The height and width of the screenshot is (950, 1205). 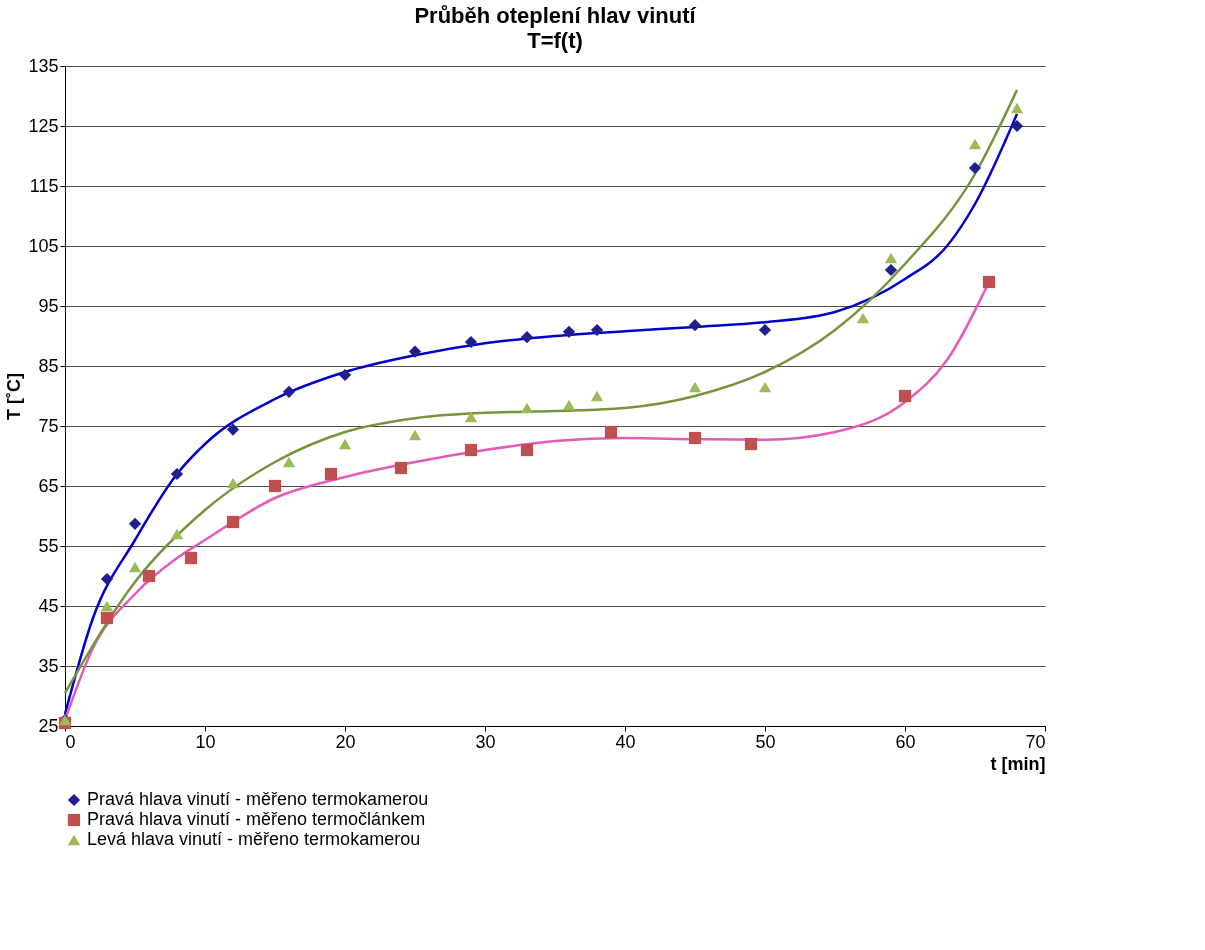 I want to click on y-tick-label: 85, so click(x=48, y=365).